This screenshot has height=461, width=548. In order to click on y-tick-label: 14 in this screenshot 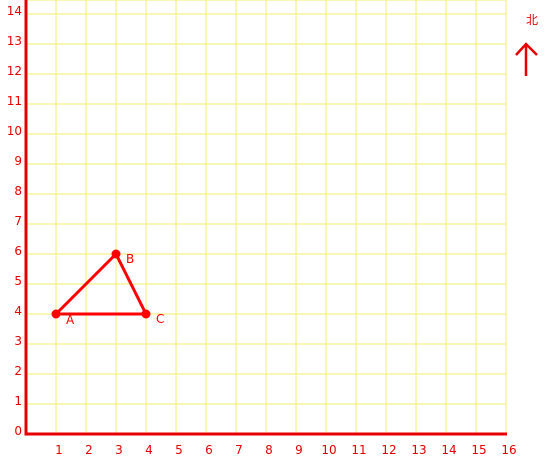, I will do `click(14, 11)`.